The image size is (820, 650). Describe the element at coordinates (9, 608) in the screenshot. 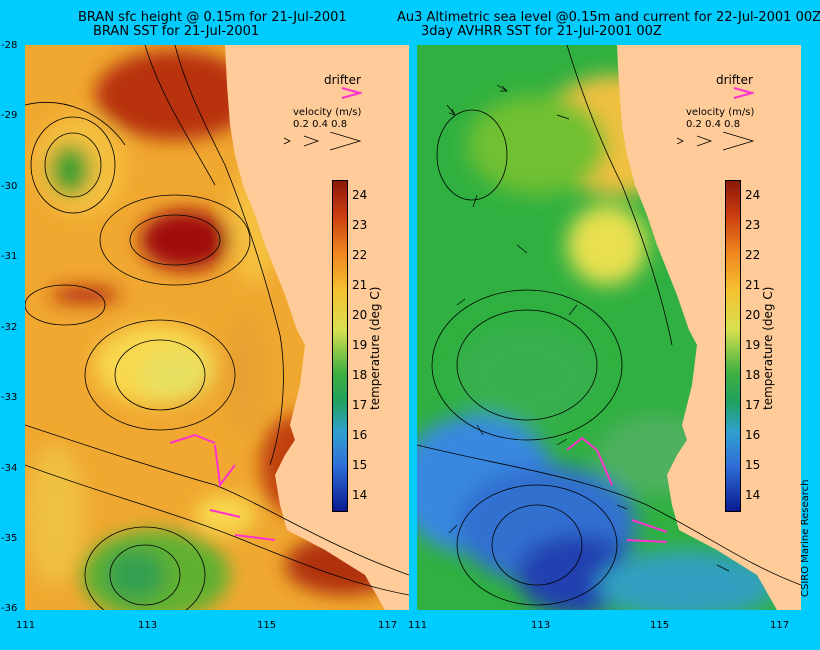

I see `lat-tick-label: -36` at that location.